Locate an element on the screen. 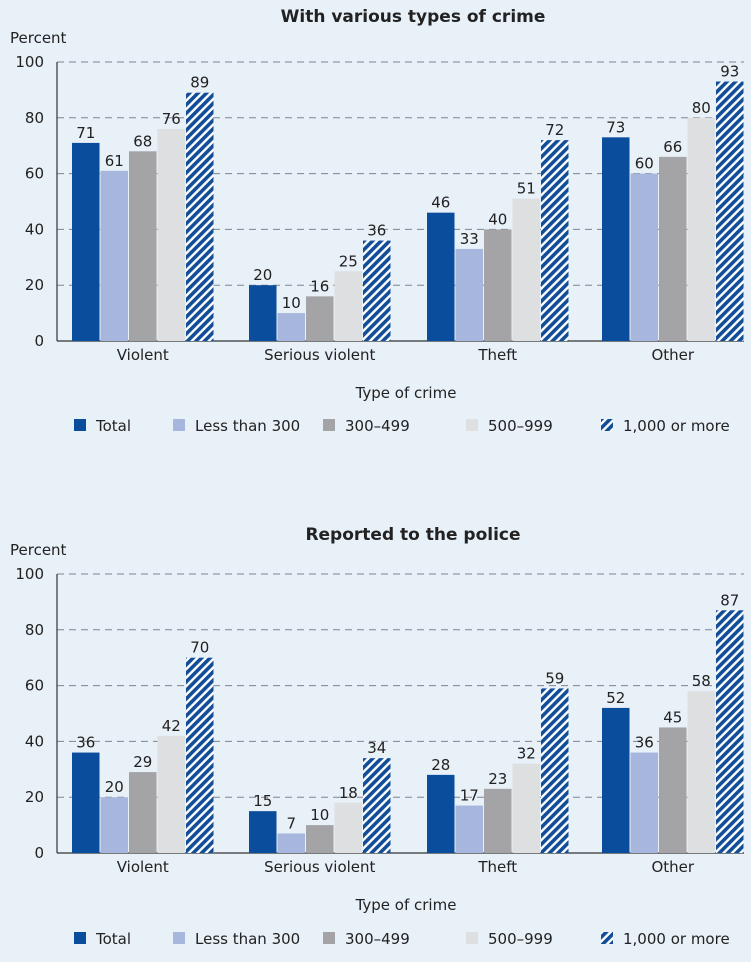 The width and height of the screenshot is (751, 962). legend-entry: Less than 300 is located at coordinates (247, 939).